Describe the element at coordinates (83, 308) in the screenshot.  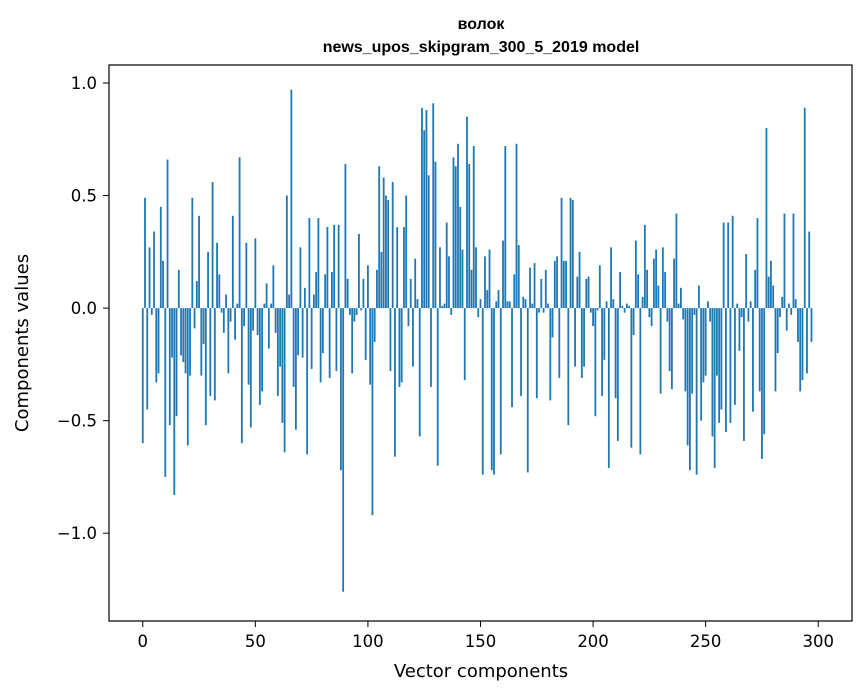
I see `y-axis-ticks: −1.0 −0.5 0.0 0.5 1.0` at that location.